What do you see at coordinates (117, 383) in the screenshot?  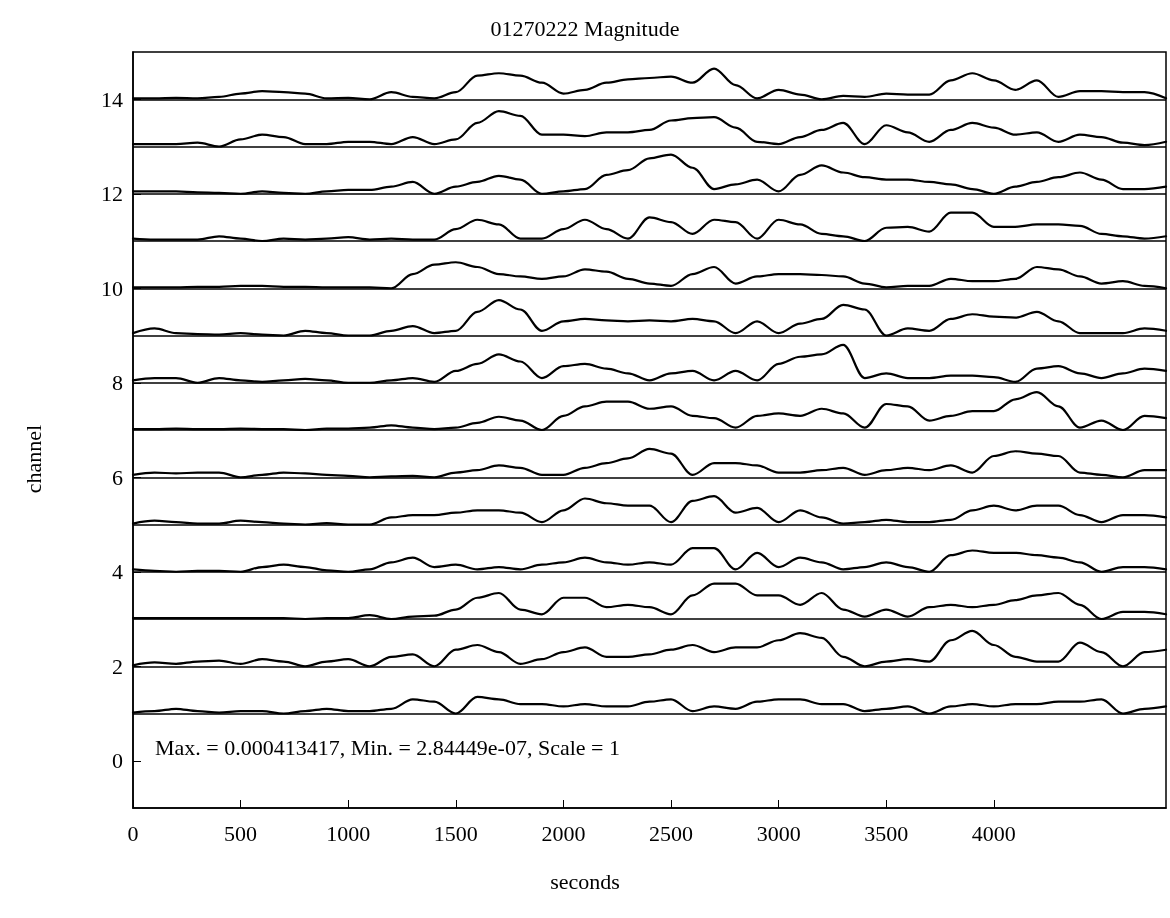 I see `y-tick-label: 8` at bounding box center [117, 383].